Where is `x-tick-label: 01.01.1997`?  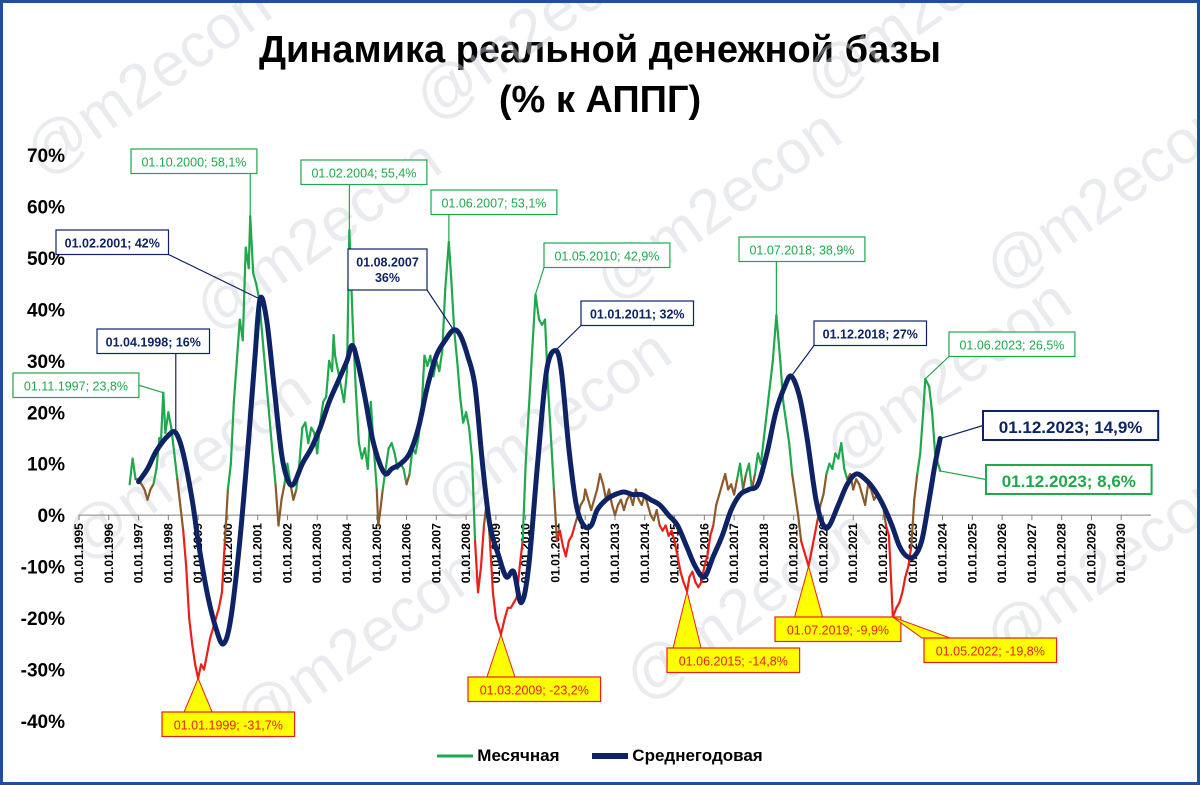
x-tick-label: 01.01.1997 is located at coordinates (139, 553).